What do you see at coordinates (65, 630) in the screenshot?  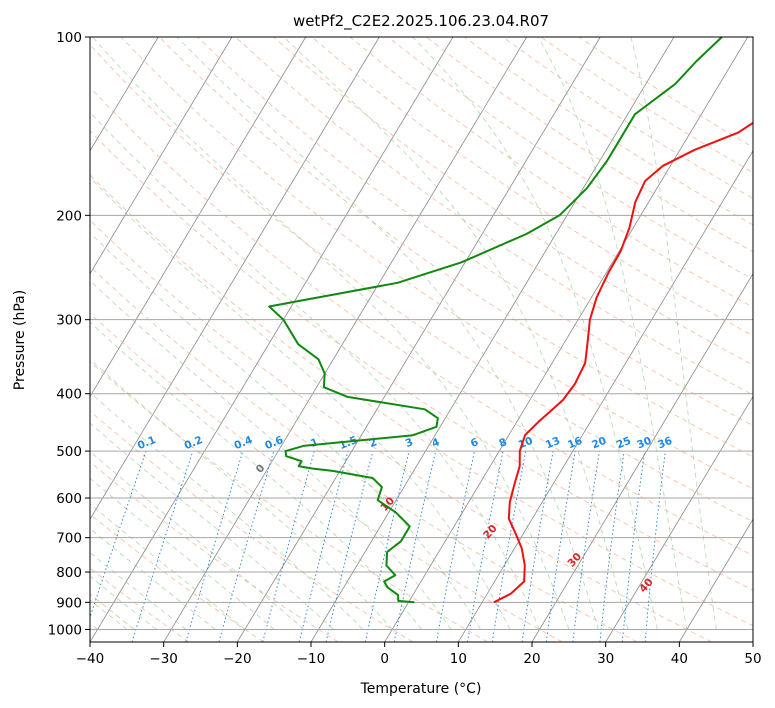 I see `y-tick-label: 1000` at bounding box center [65, 630].